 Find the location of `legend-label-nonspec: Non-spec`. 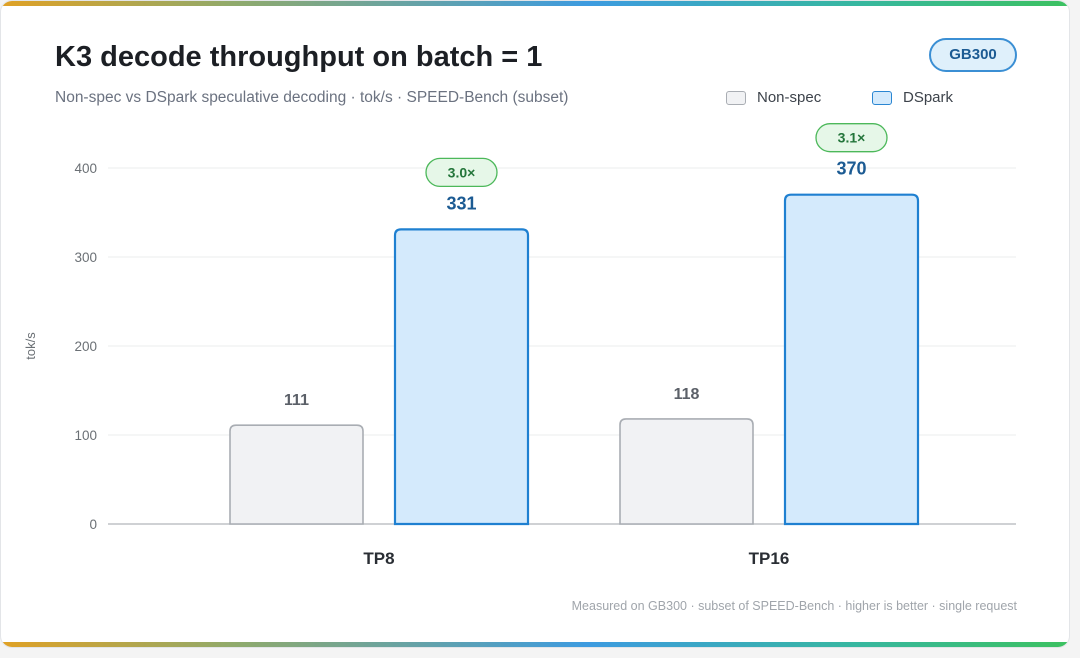

legend-label-nonspec: Non-spec is located at coordinates (789, 97).